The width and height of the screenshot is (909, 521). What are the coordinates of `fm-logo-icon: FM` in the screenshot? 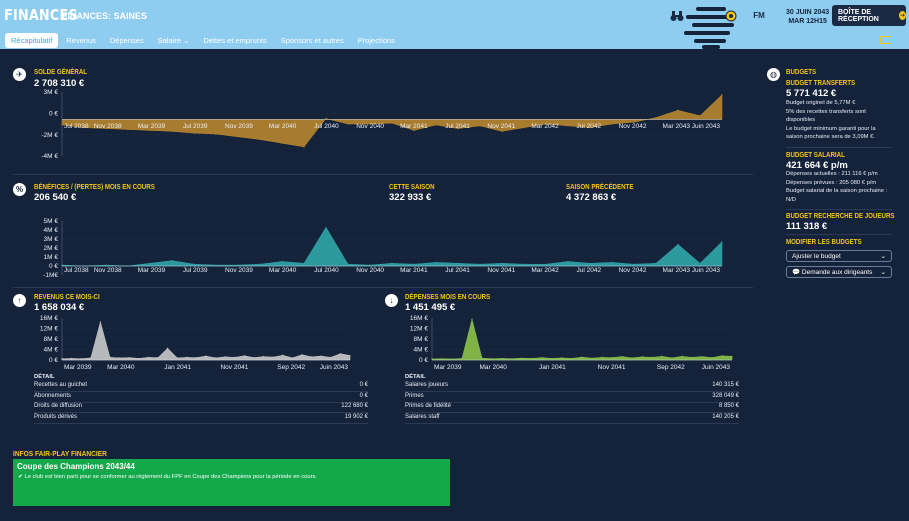 It's located at (759, 15).